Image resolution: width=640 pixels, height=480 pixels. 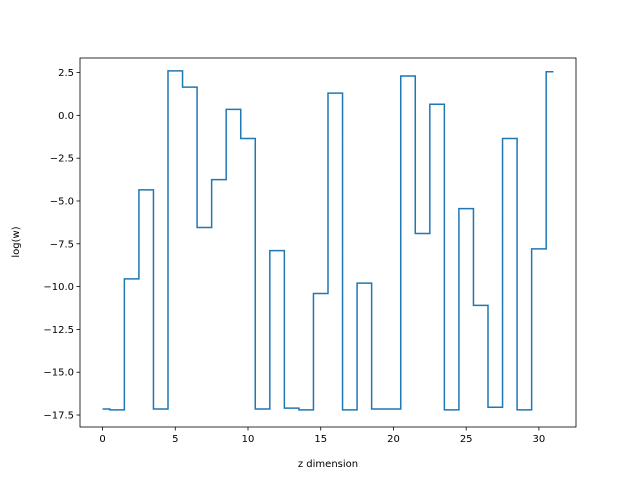 What do you see at coordinates (58, 373) in the screenshot?
I see `y-tick-label: −15.0` at bounding box center [58, 373].